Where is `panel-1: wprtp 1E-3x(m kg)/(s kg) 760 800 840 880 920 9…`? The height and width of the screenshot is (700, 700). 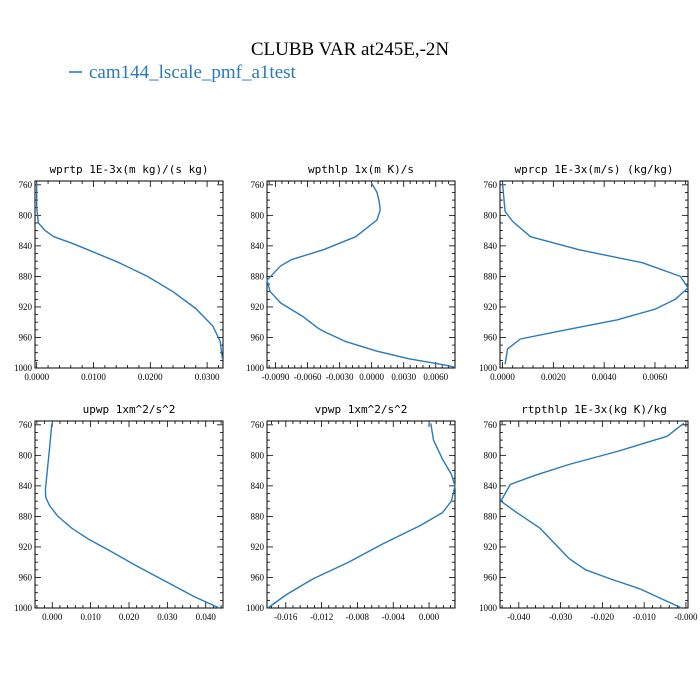
panel-1: wprtp 1E-3x(m kg)/(s kg) 760 800 840 880 920 9… is located at coordinates (119, 272).